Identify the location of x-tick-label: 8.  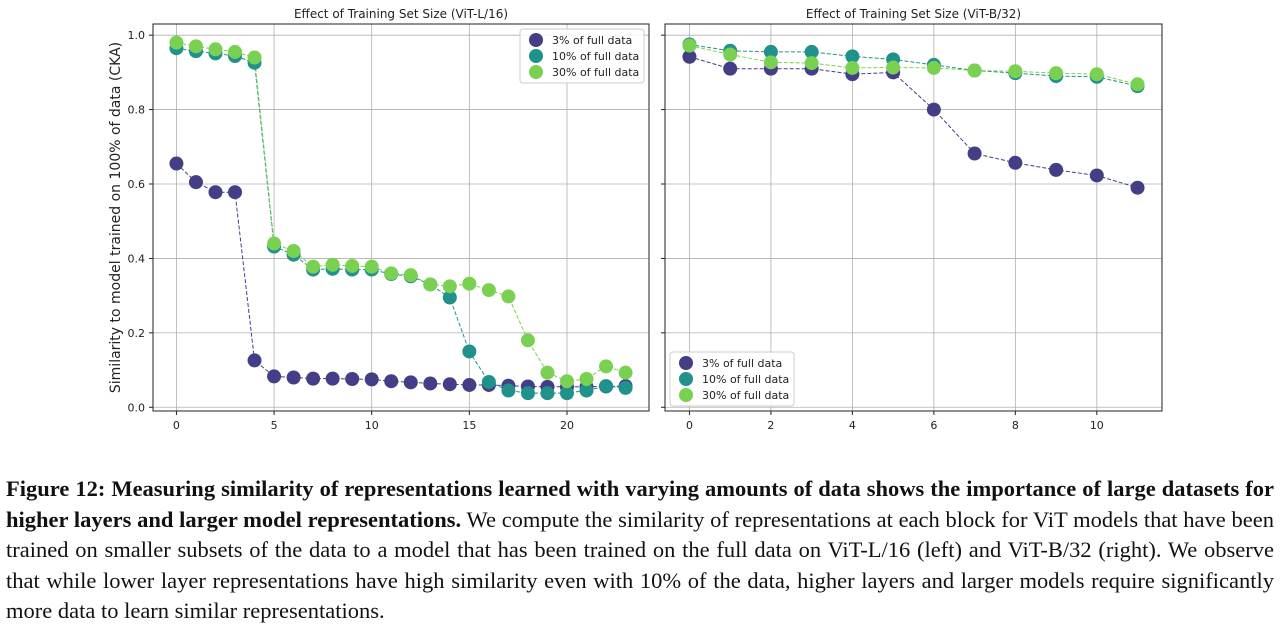
(1015, 424).